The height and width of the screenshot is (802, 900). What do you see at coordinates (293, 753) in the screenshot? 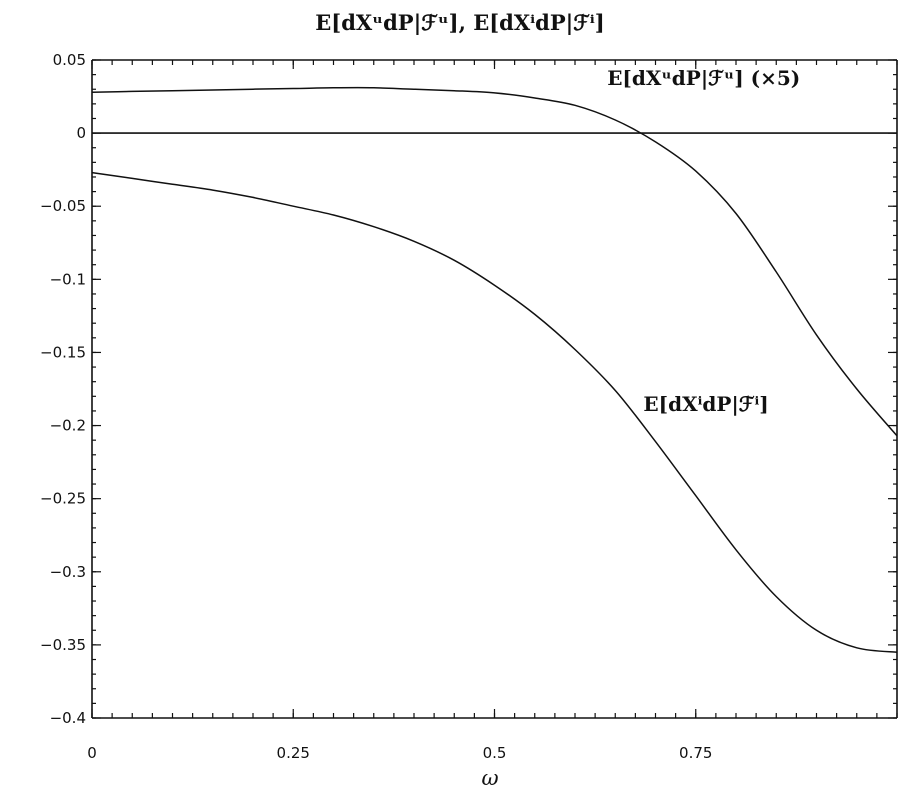
I see `x-tick-label: 0.25` at bounding box center [293, 753].